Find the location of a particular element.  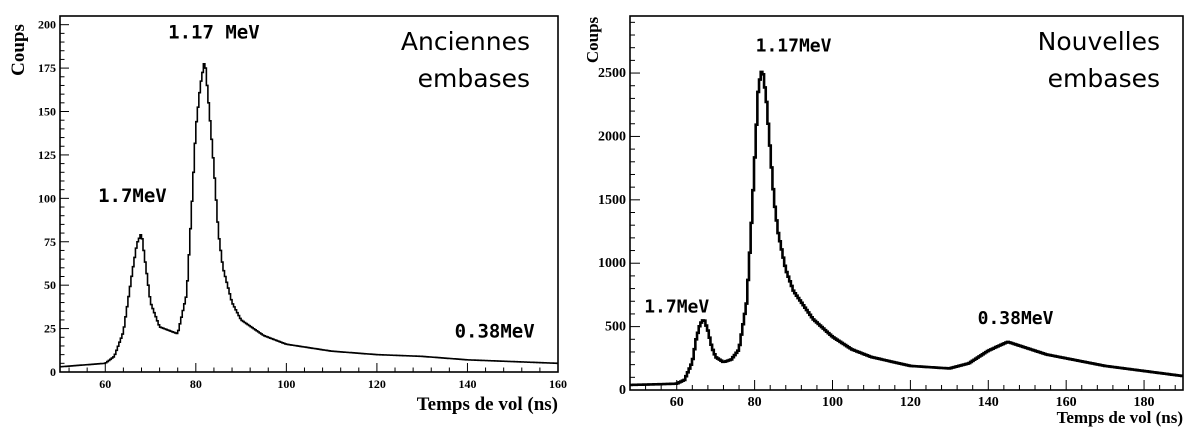

y-tick-label: 1500 is located at coordinates (612, 200).